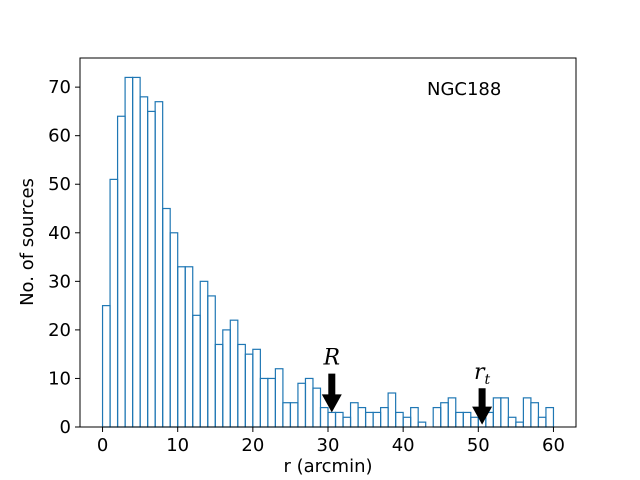 Image resolution: width=640 pixels, height=480 pixels. I want to click on marker-label-subscript: t, so click(488, 380).